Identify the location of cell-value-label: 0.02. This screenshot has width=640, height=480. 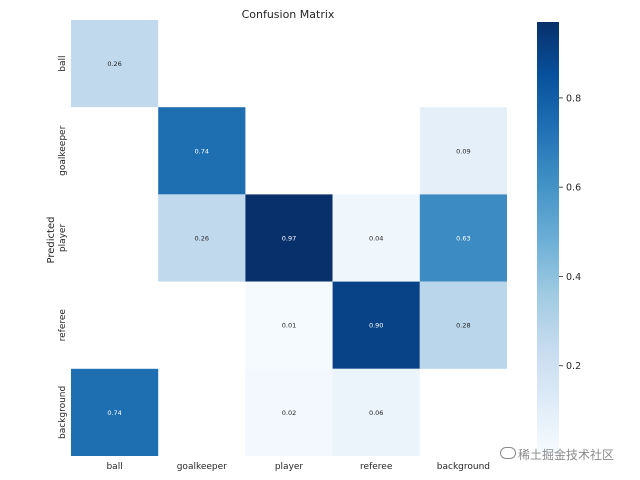
(289, 413).